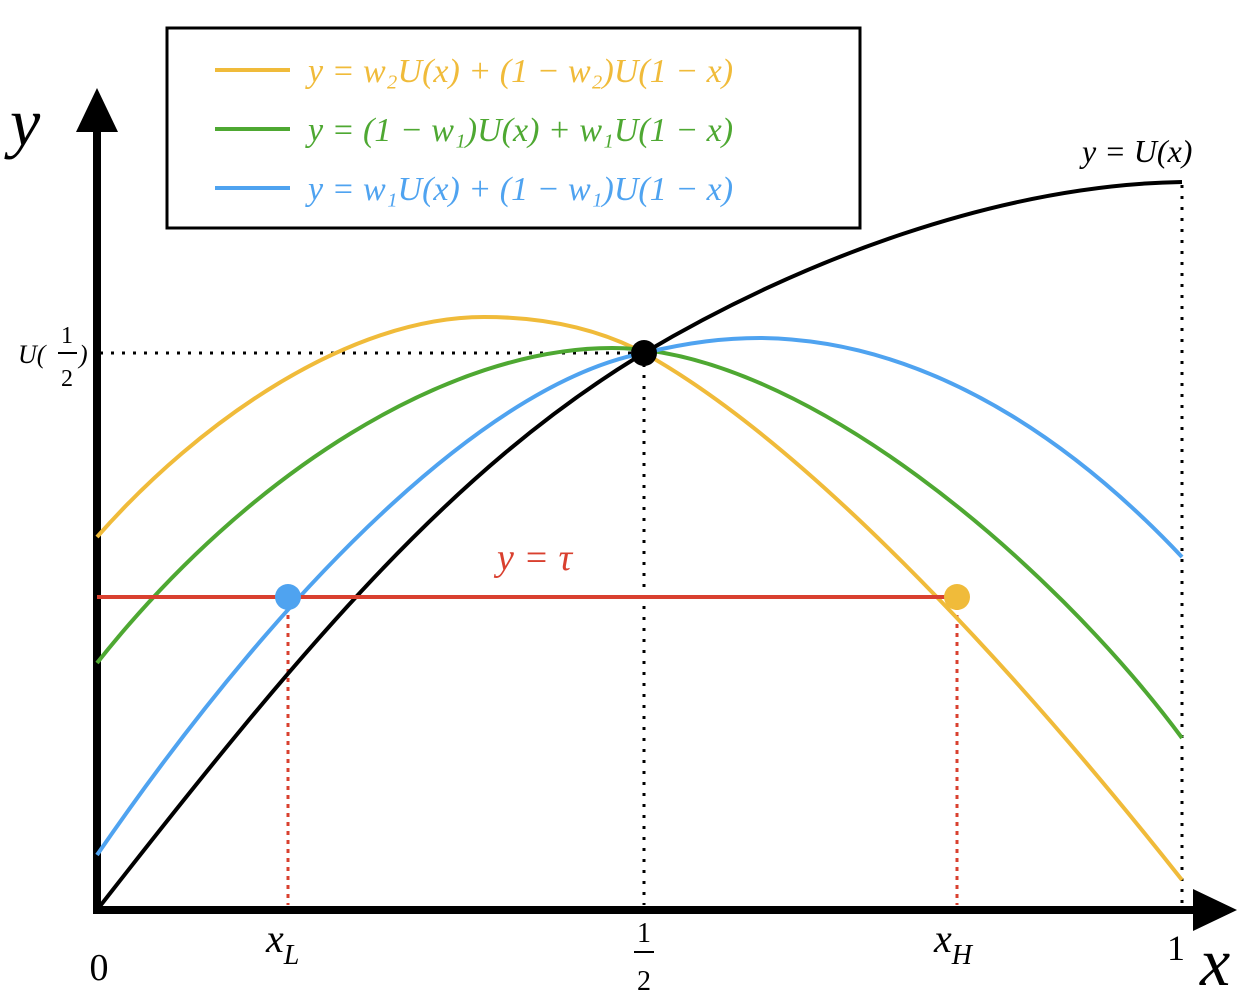 Image resolution: width=1258 pixels, height=1004 pixels. Describe the element at coordinates (519, 130) in the screenshot. I see `legend-label: y = (1 − w₁)U(x) + w₁U(1 − x)` at that location.